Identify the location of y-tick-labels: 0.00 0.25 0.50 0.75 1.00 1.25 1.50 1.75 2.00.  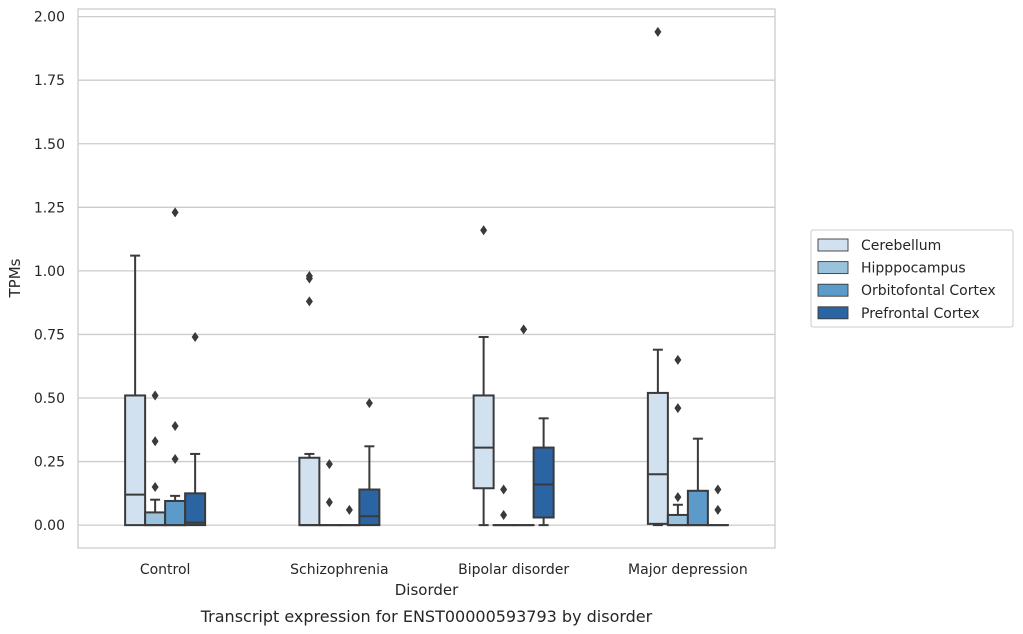
(49, 272).